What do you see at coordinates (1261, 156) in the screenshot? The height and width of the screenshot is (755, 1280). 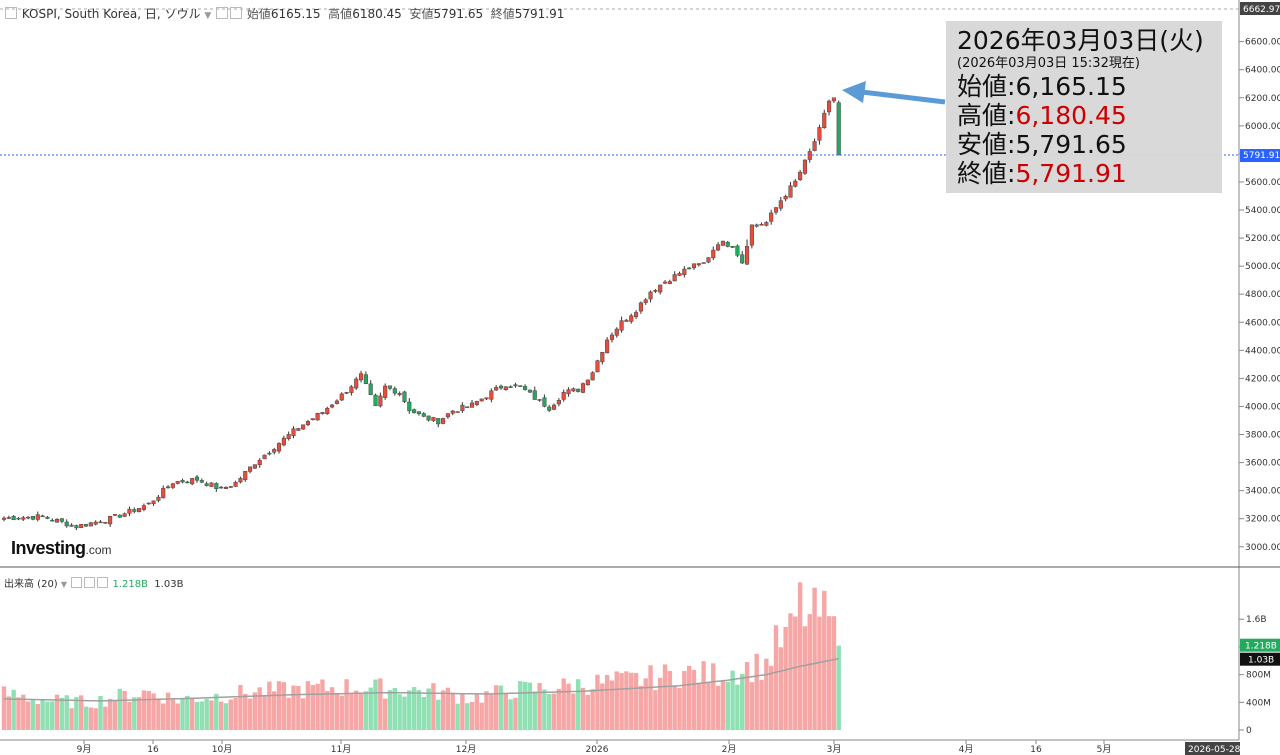 I see `last-price-badge: 5791.91` at bounding box center [1261, 156].